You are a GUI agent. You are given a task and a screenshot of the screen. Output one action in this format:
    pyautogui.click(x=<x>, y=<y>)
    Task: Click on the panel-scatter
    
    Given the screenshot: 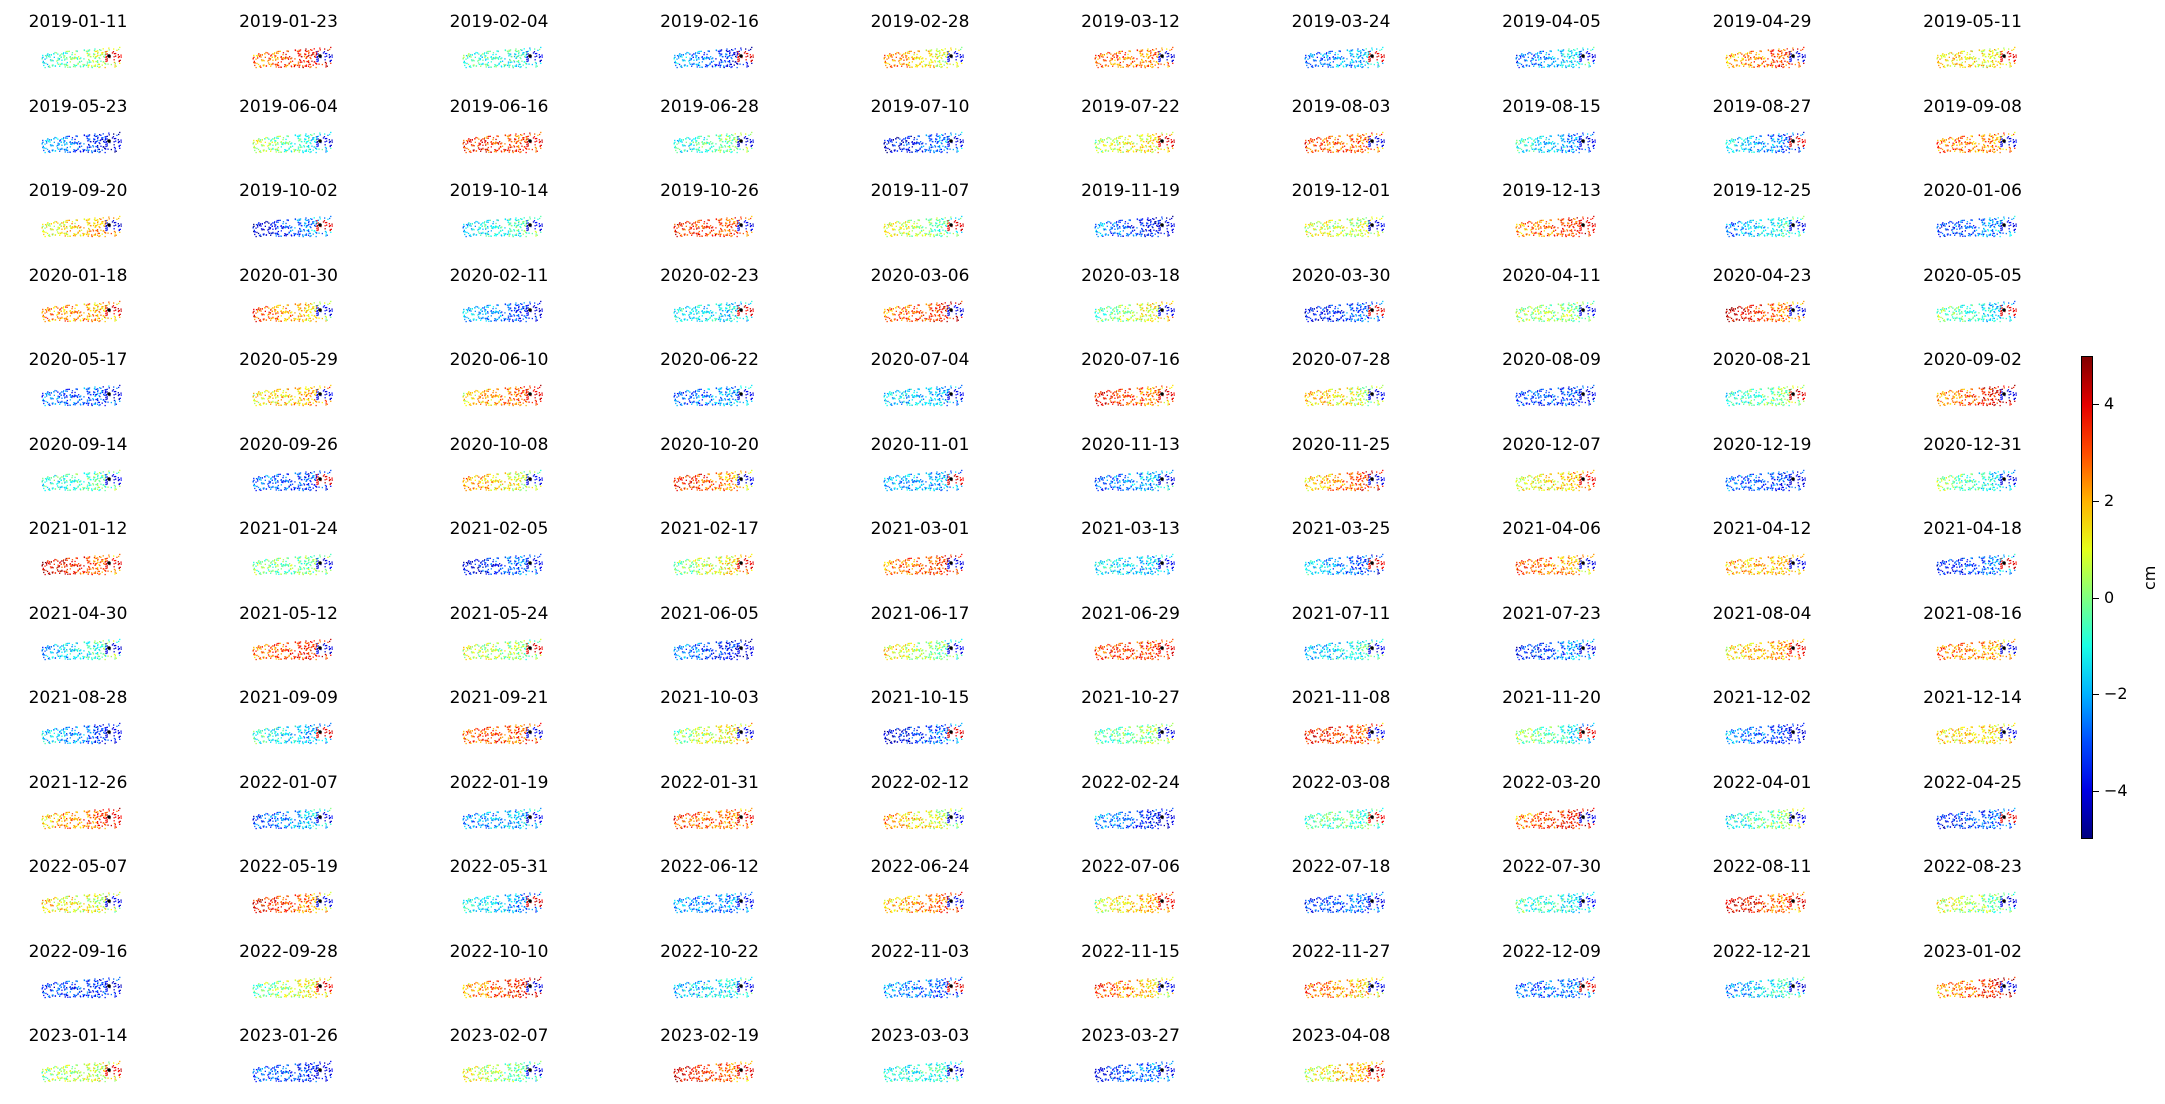 What is the action you would take?
    pyautogui.click(x=1555, y=57)
    